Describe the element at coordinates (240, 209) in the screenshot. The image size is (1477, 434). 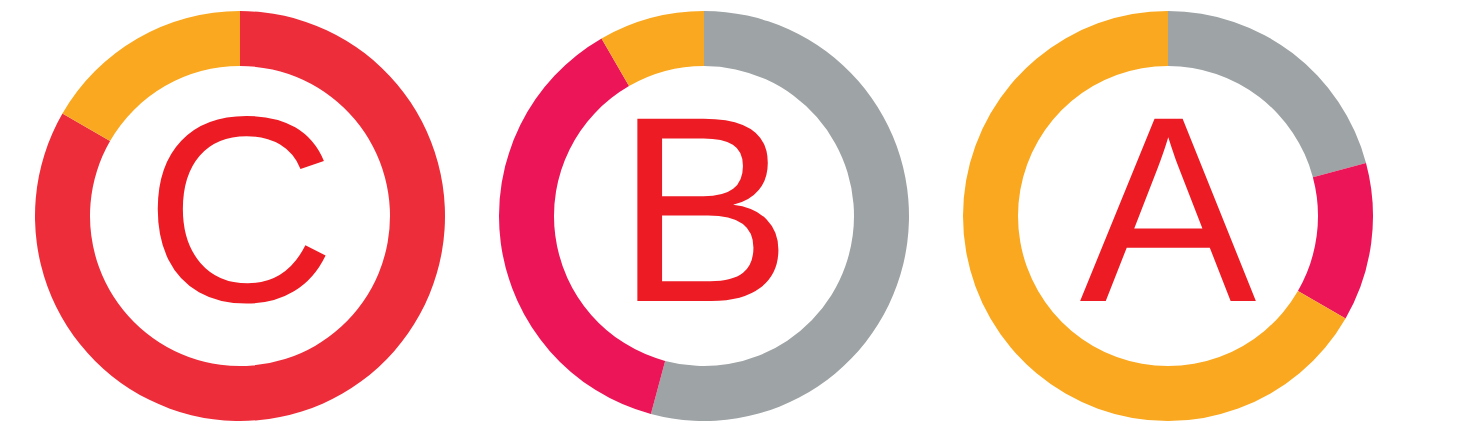
I see `chart-title: C` at that location.